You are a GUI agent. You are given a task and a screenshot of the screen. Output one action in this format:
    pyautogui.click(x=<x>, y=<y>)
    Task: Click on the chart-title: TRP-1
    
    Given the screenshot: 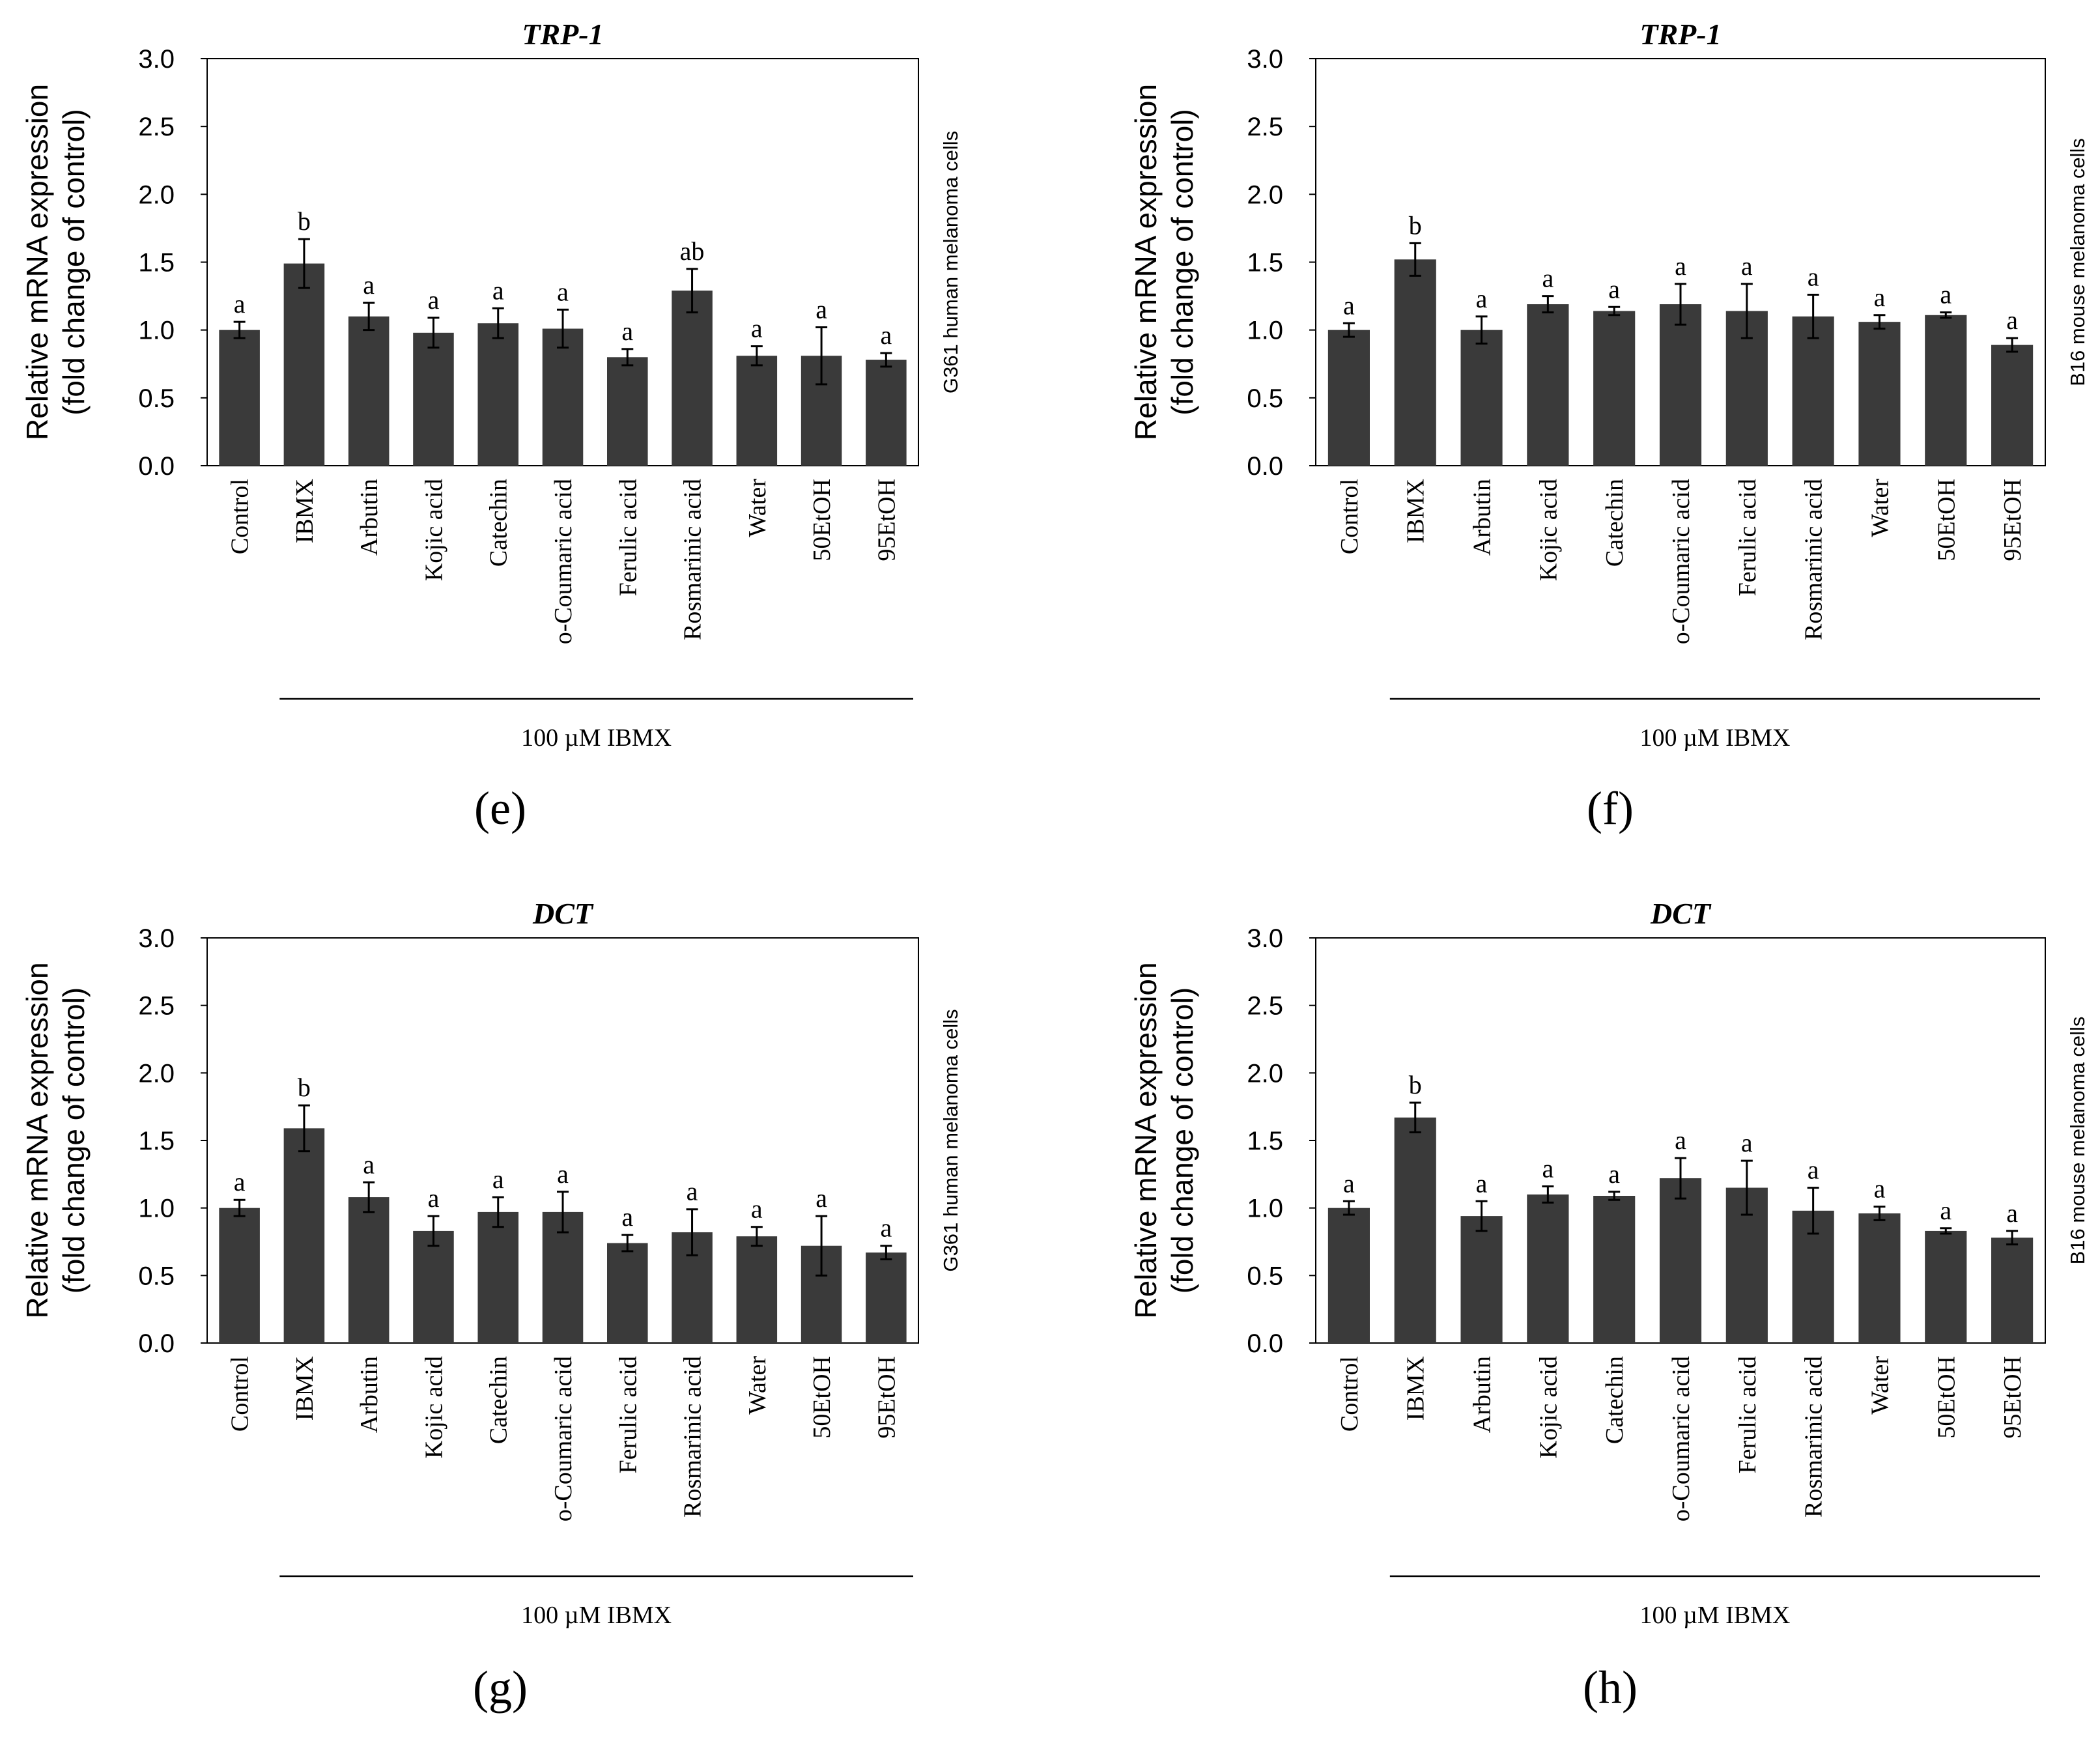 What is the action you would take?
    pyautogui.click(x=562, y=34)
    